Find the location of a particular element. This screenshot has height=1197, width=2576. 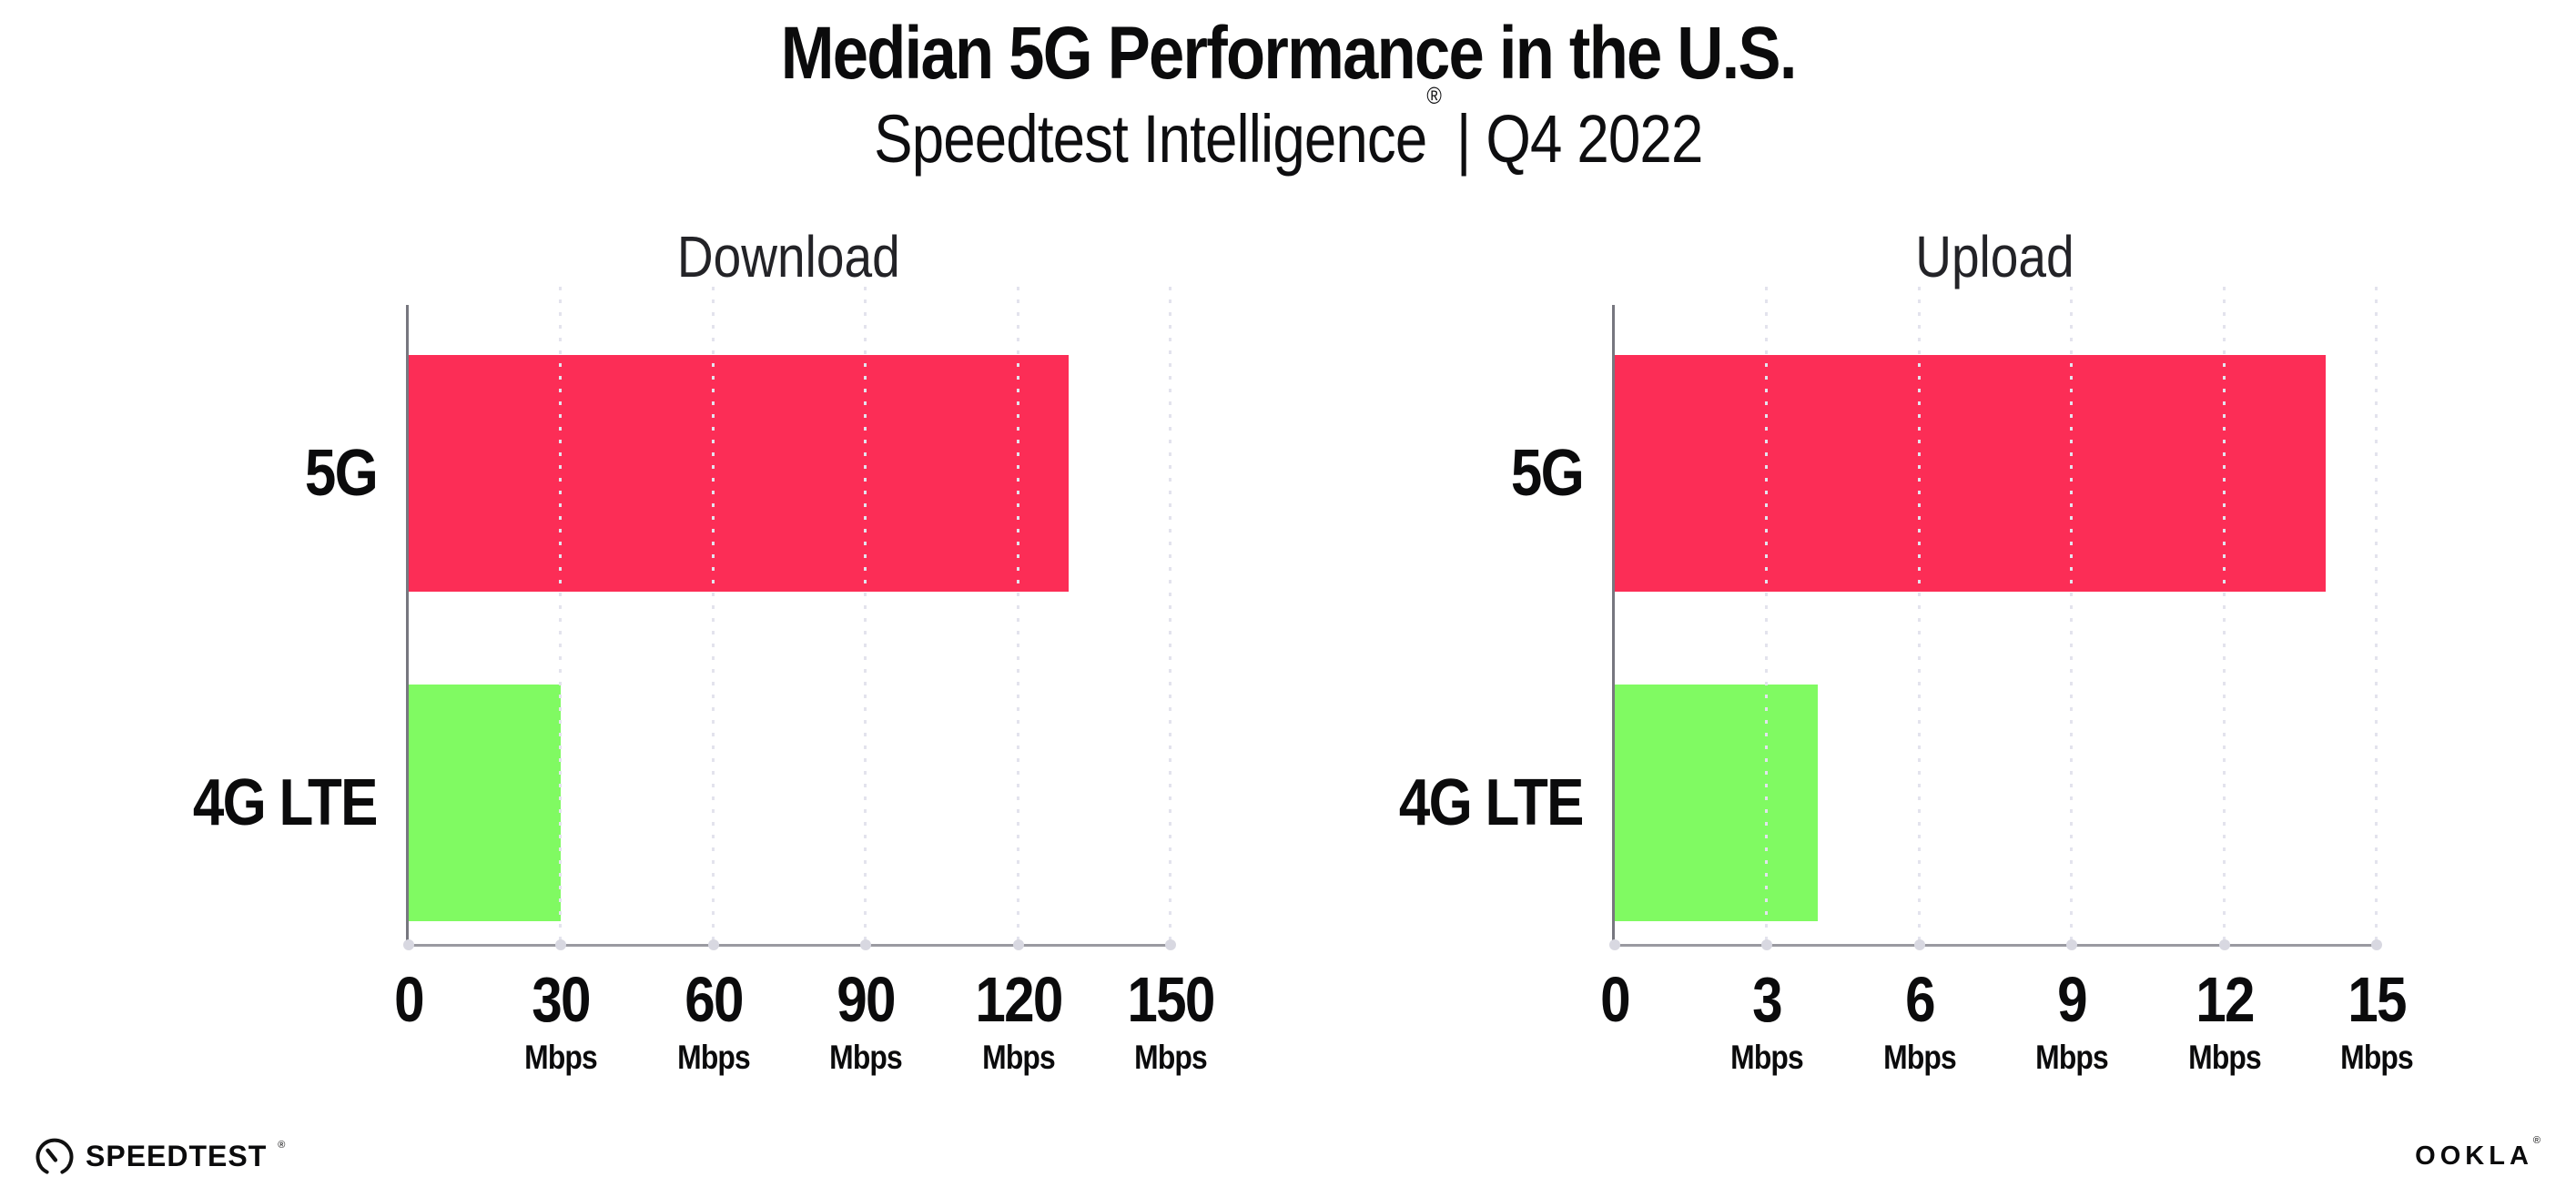

speedtest-logo: SPEEDTEST ® is located at coordinates (160, 1156).